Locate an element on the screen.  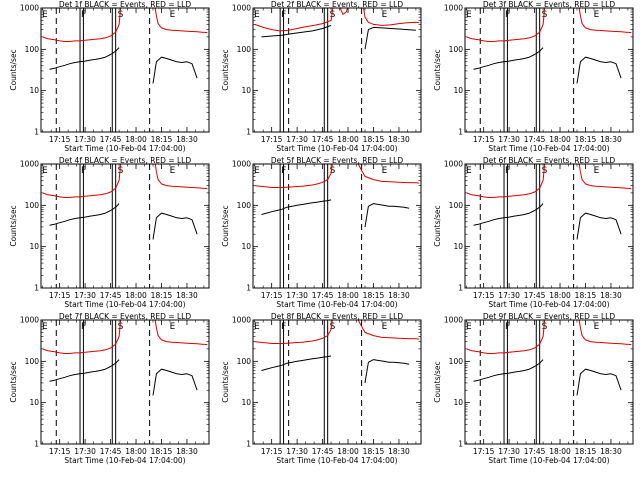
panel-title: Det 9f BLACK = Events, RED = LLD is located at coordinates (549, 316).